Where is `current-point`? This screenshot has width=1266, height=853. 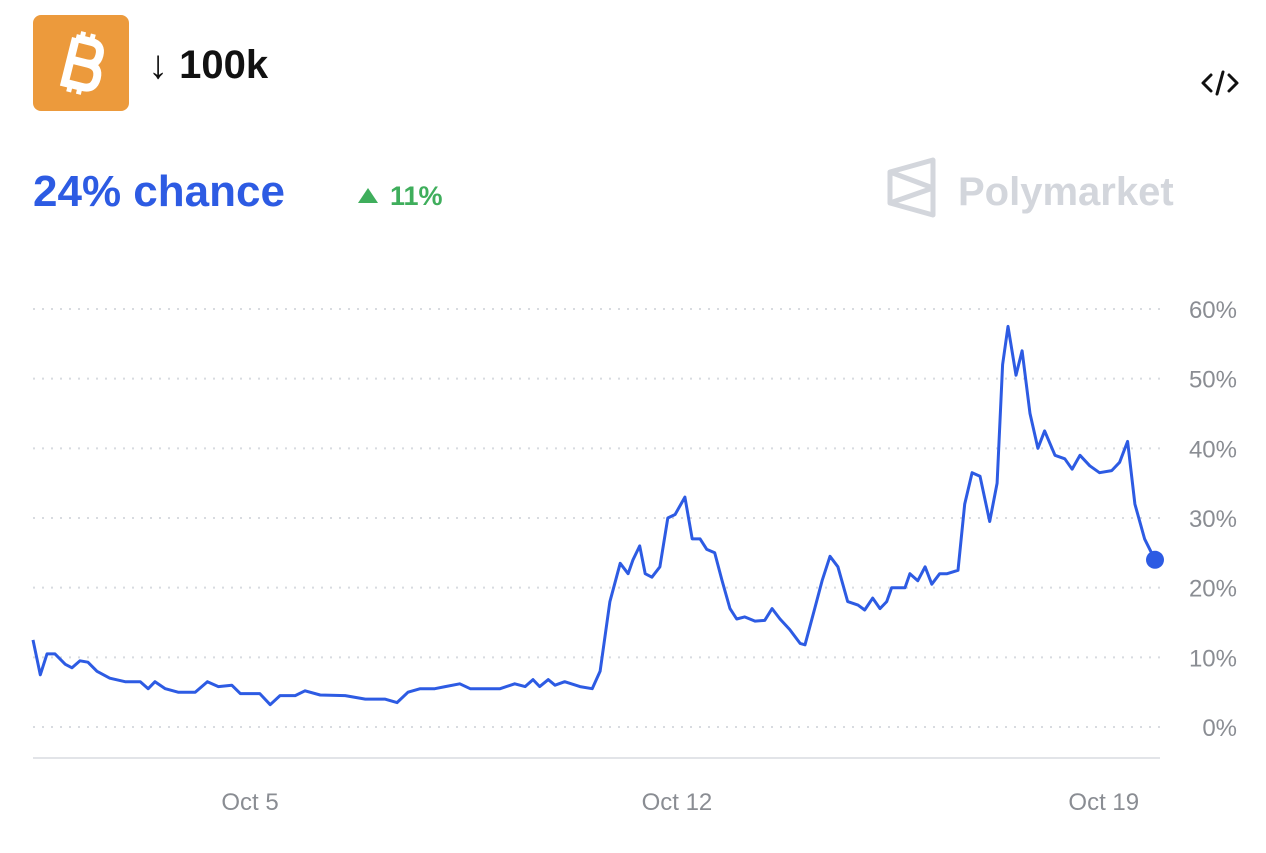 current-point is located at coordinates (1155, 559).